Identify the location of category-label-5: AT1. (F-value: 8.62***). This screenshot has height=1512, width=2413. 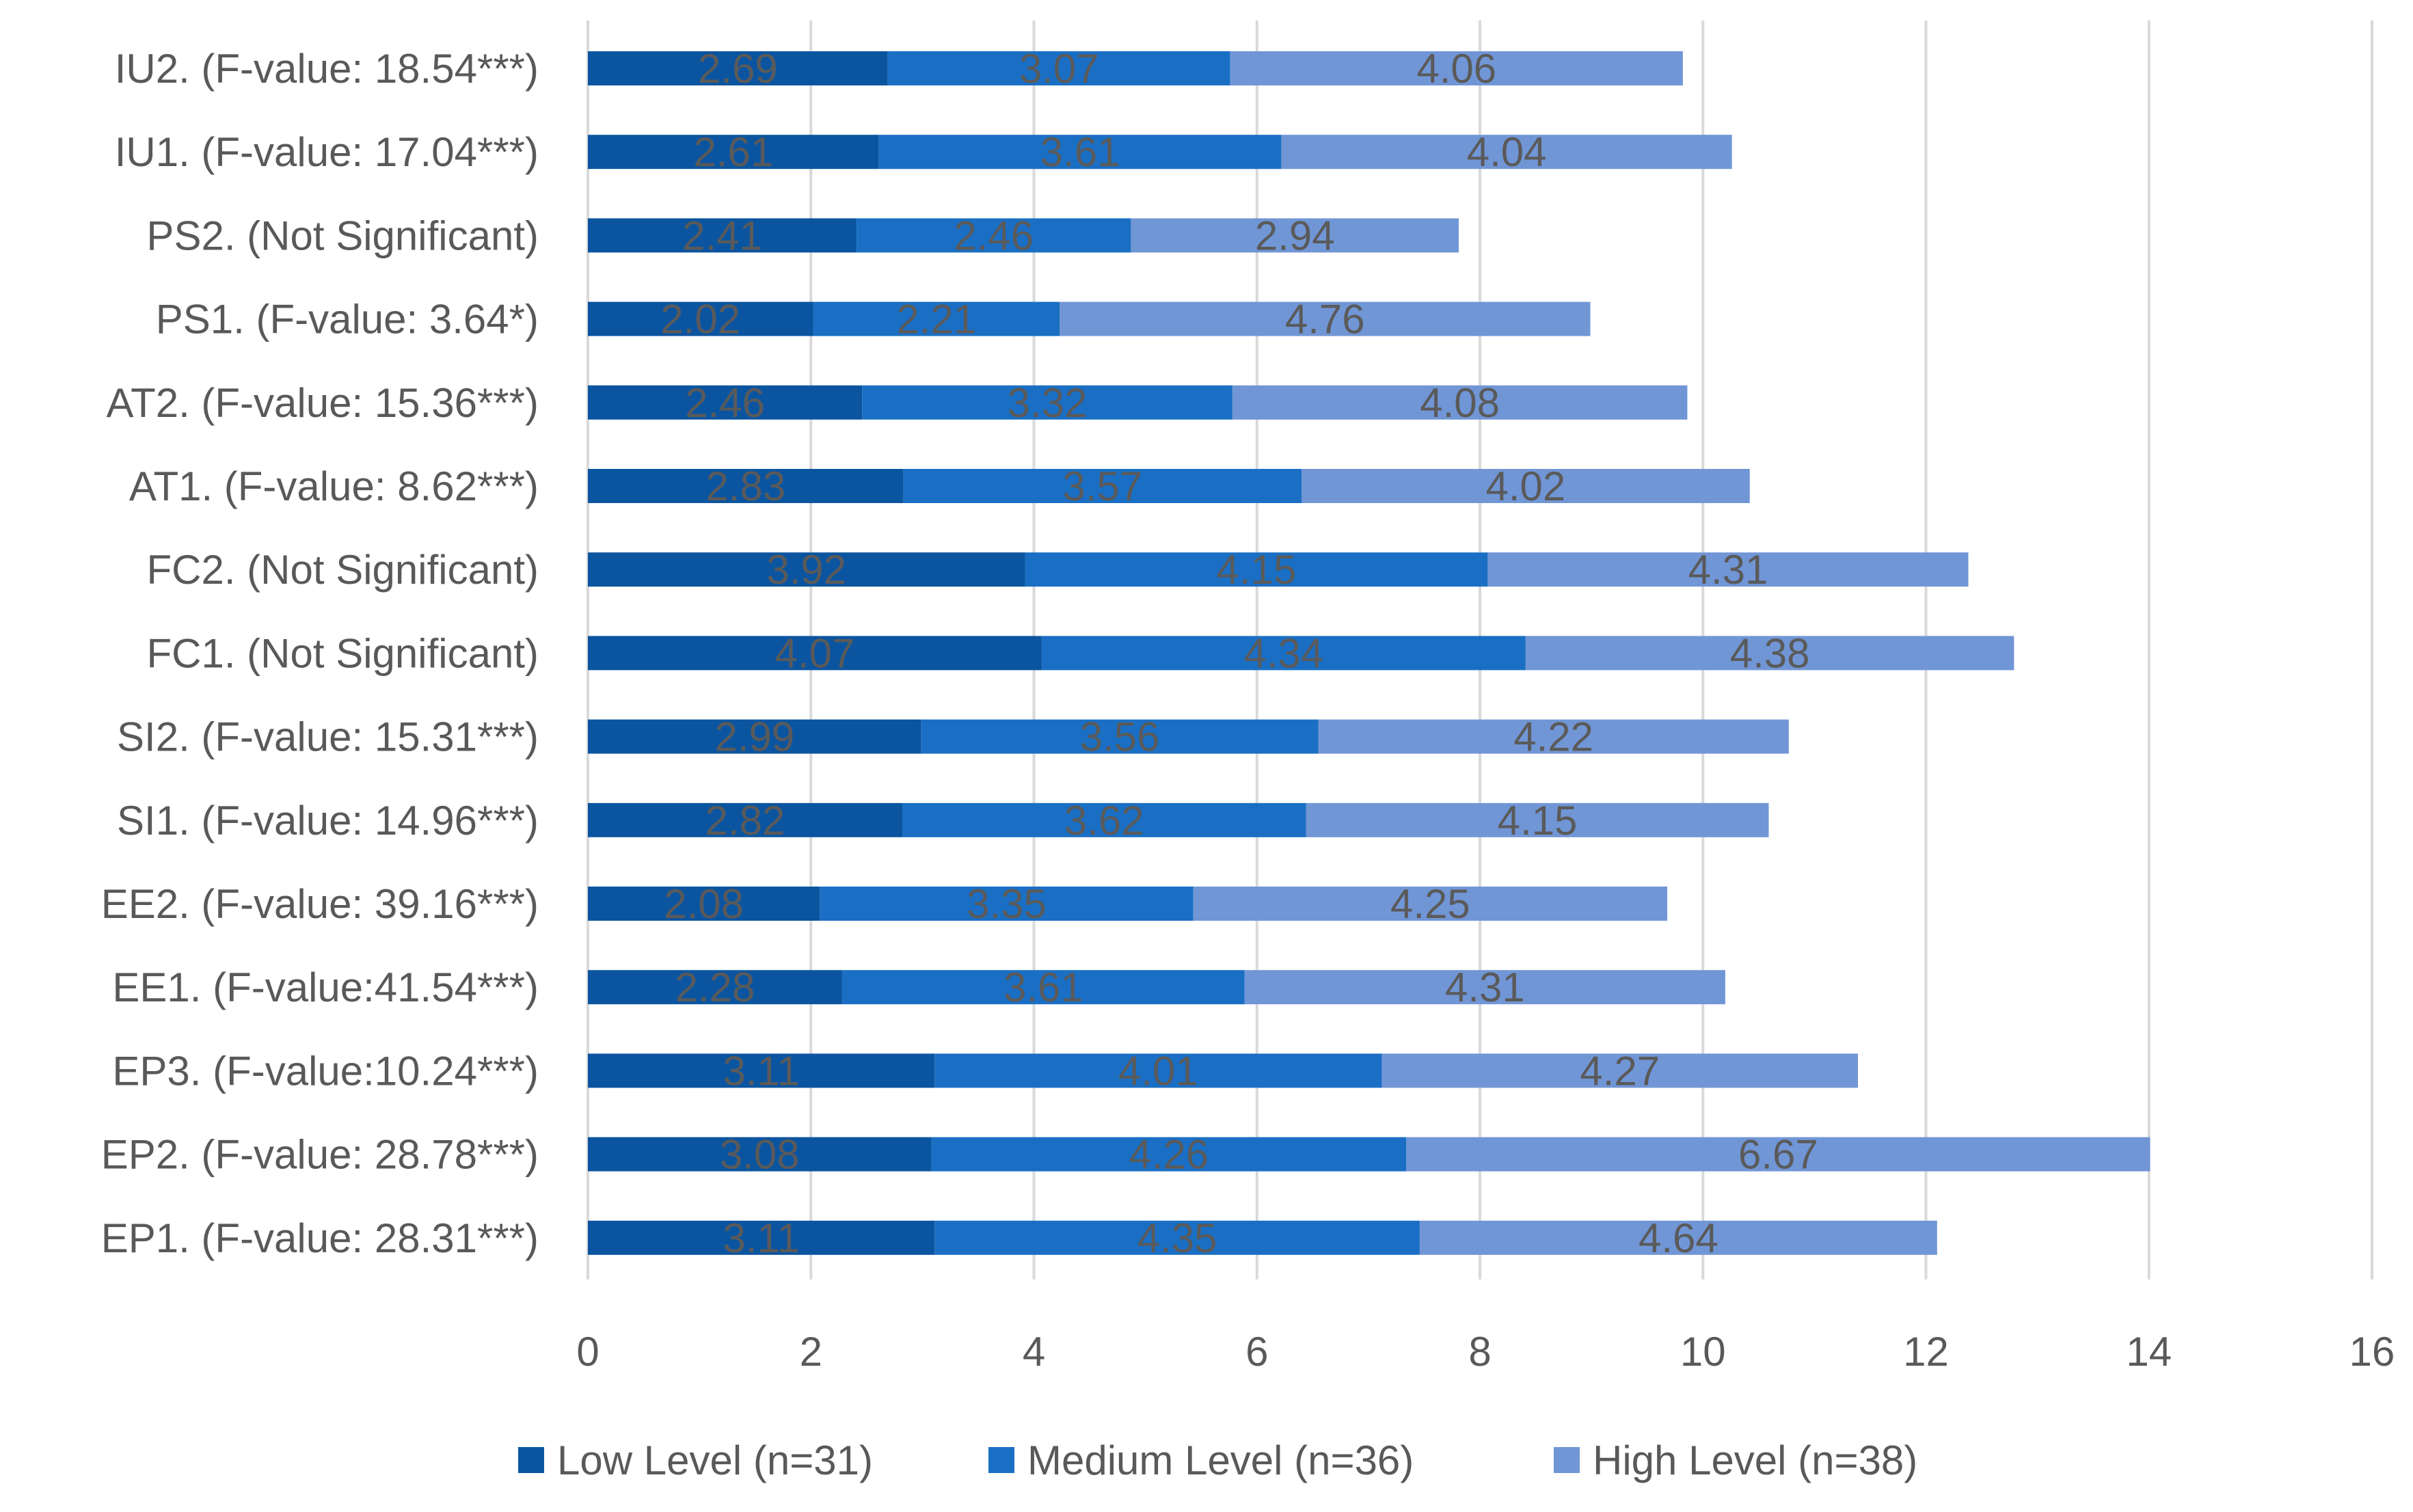
(334, 486).